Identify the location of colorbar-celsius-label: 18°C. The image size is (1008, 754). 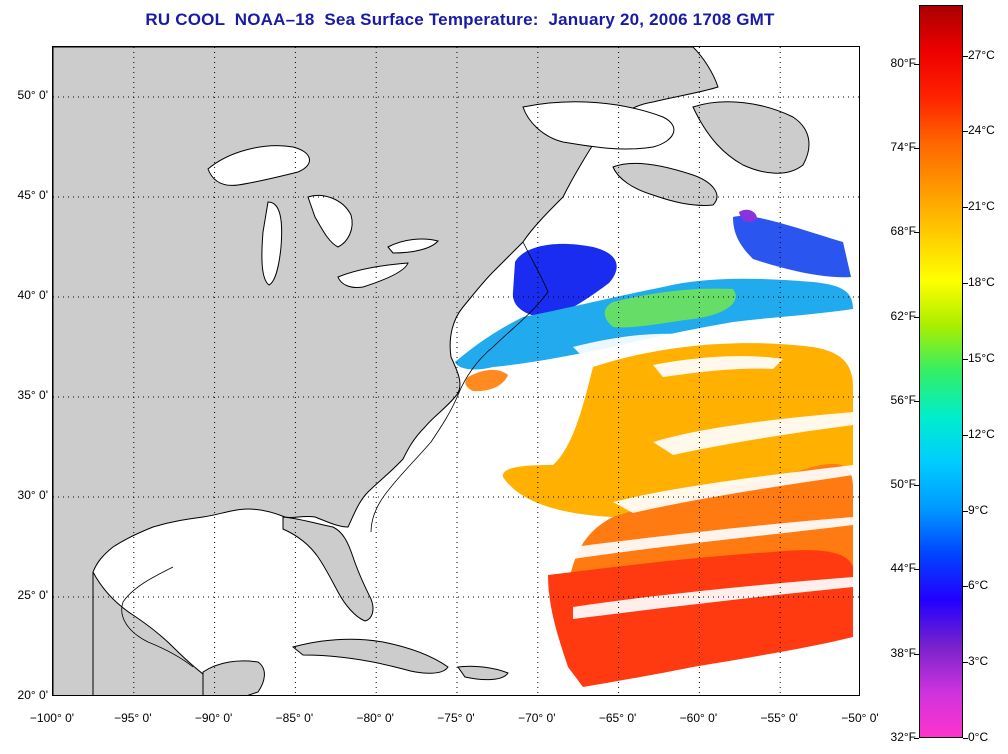
(981, 282).